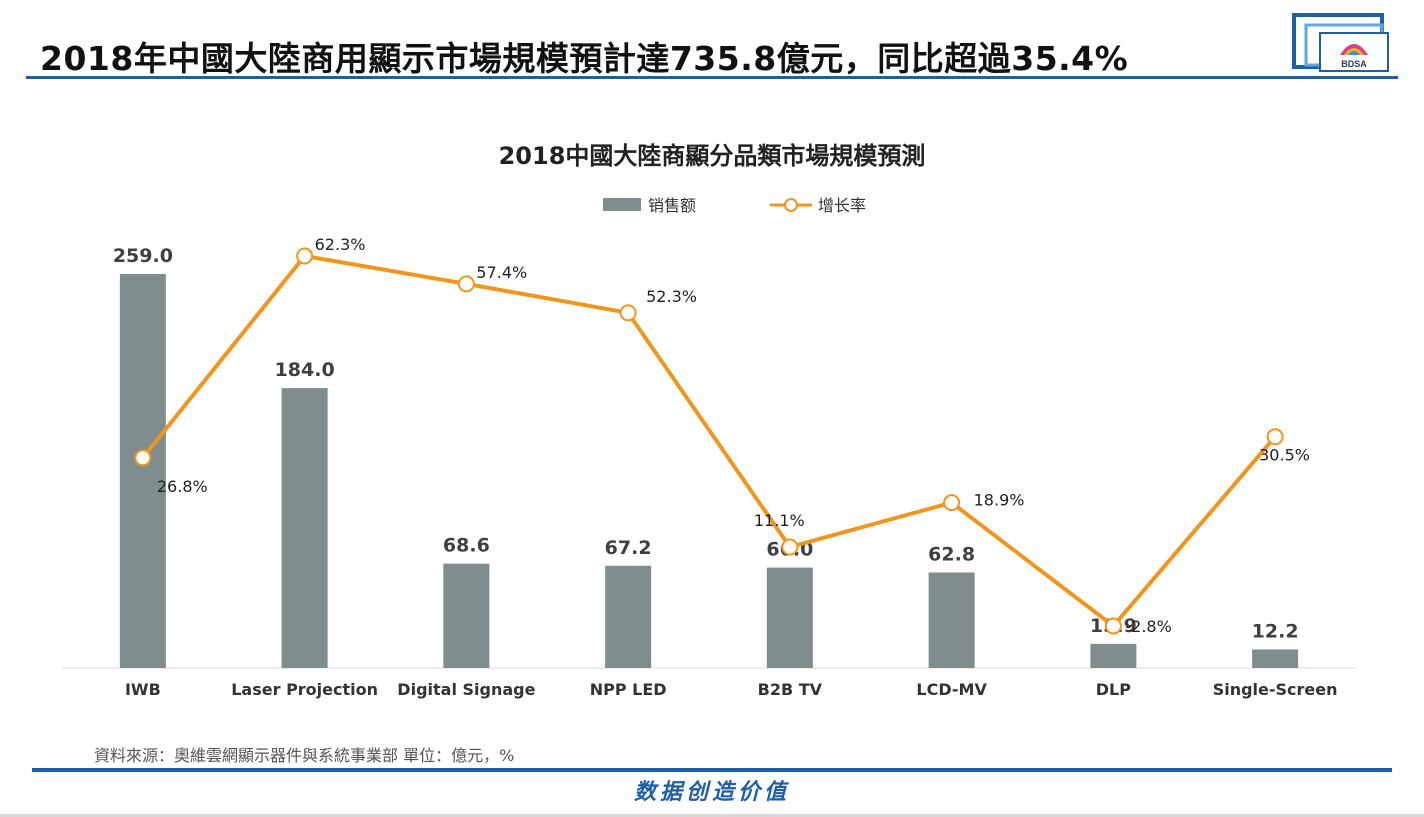 The image size is (1424, 817). Describe the element at coordinates (305, 370) in the screenshot. I see `bar-value-label: 184.0` at that location.